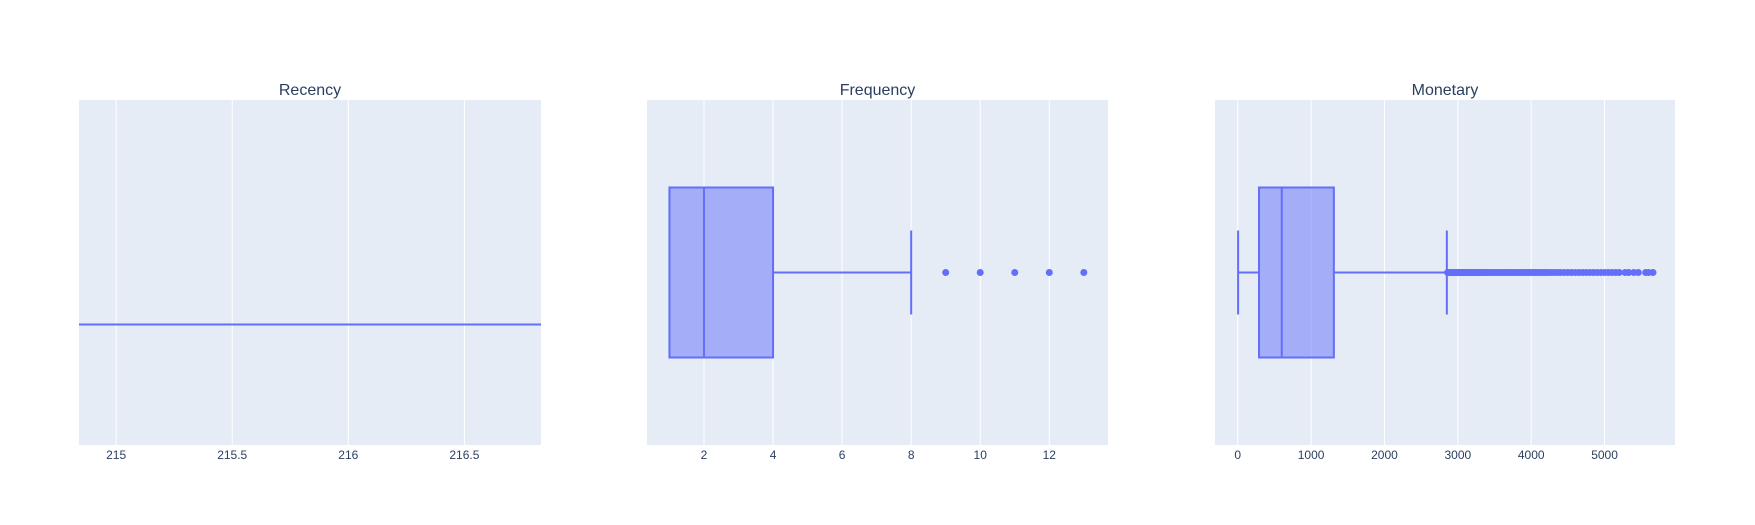 The height and width of the screenshot is (525, 1755). What do you see at coordinates (1531, 455) in the screenshot?
I see `x-tick-label: 4000` at bounding box center [1531, 455].